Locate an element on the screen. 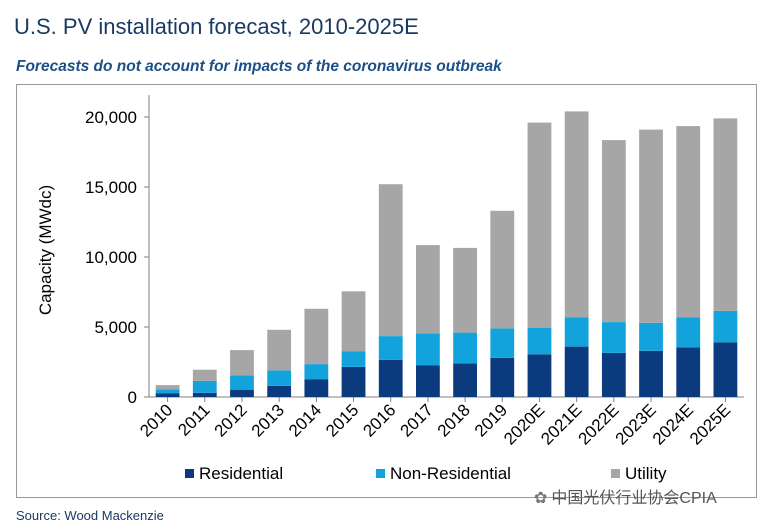  bar-non-residential-2020e is located at coordinates (539, 341).